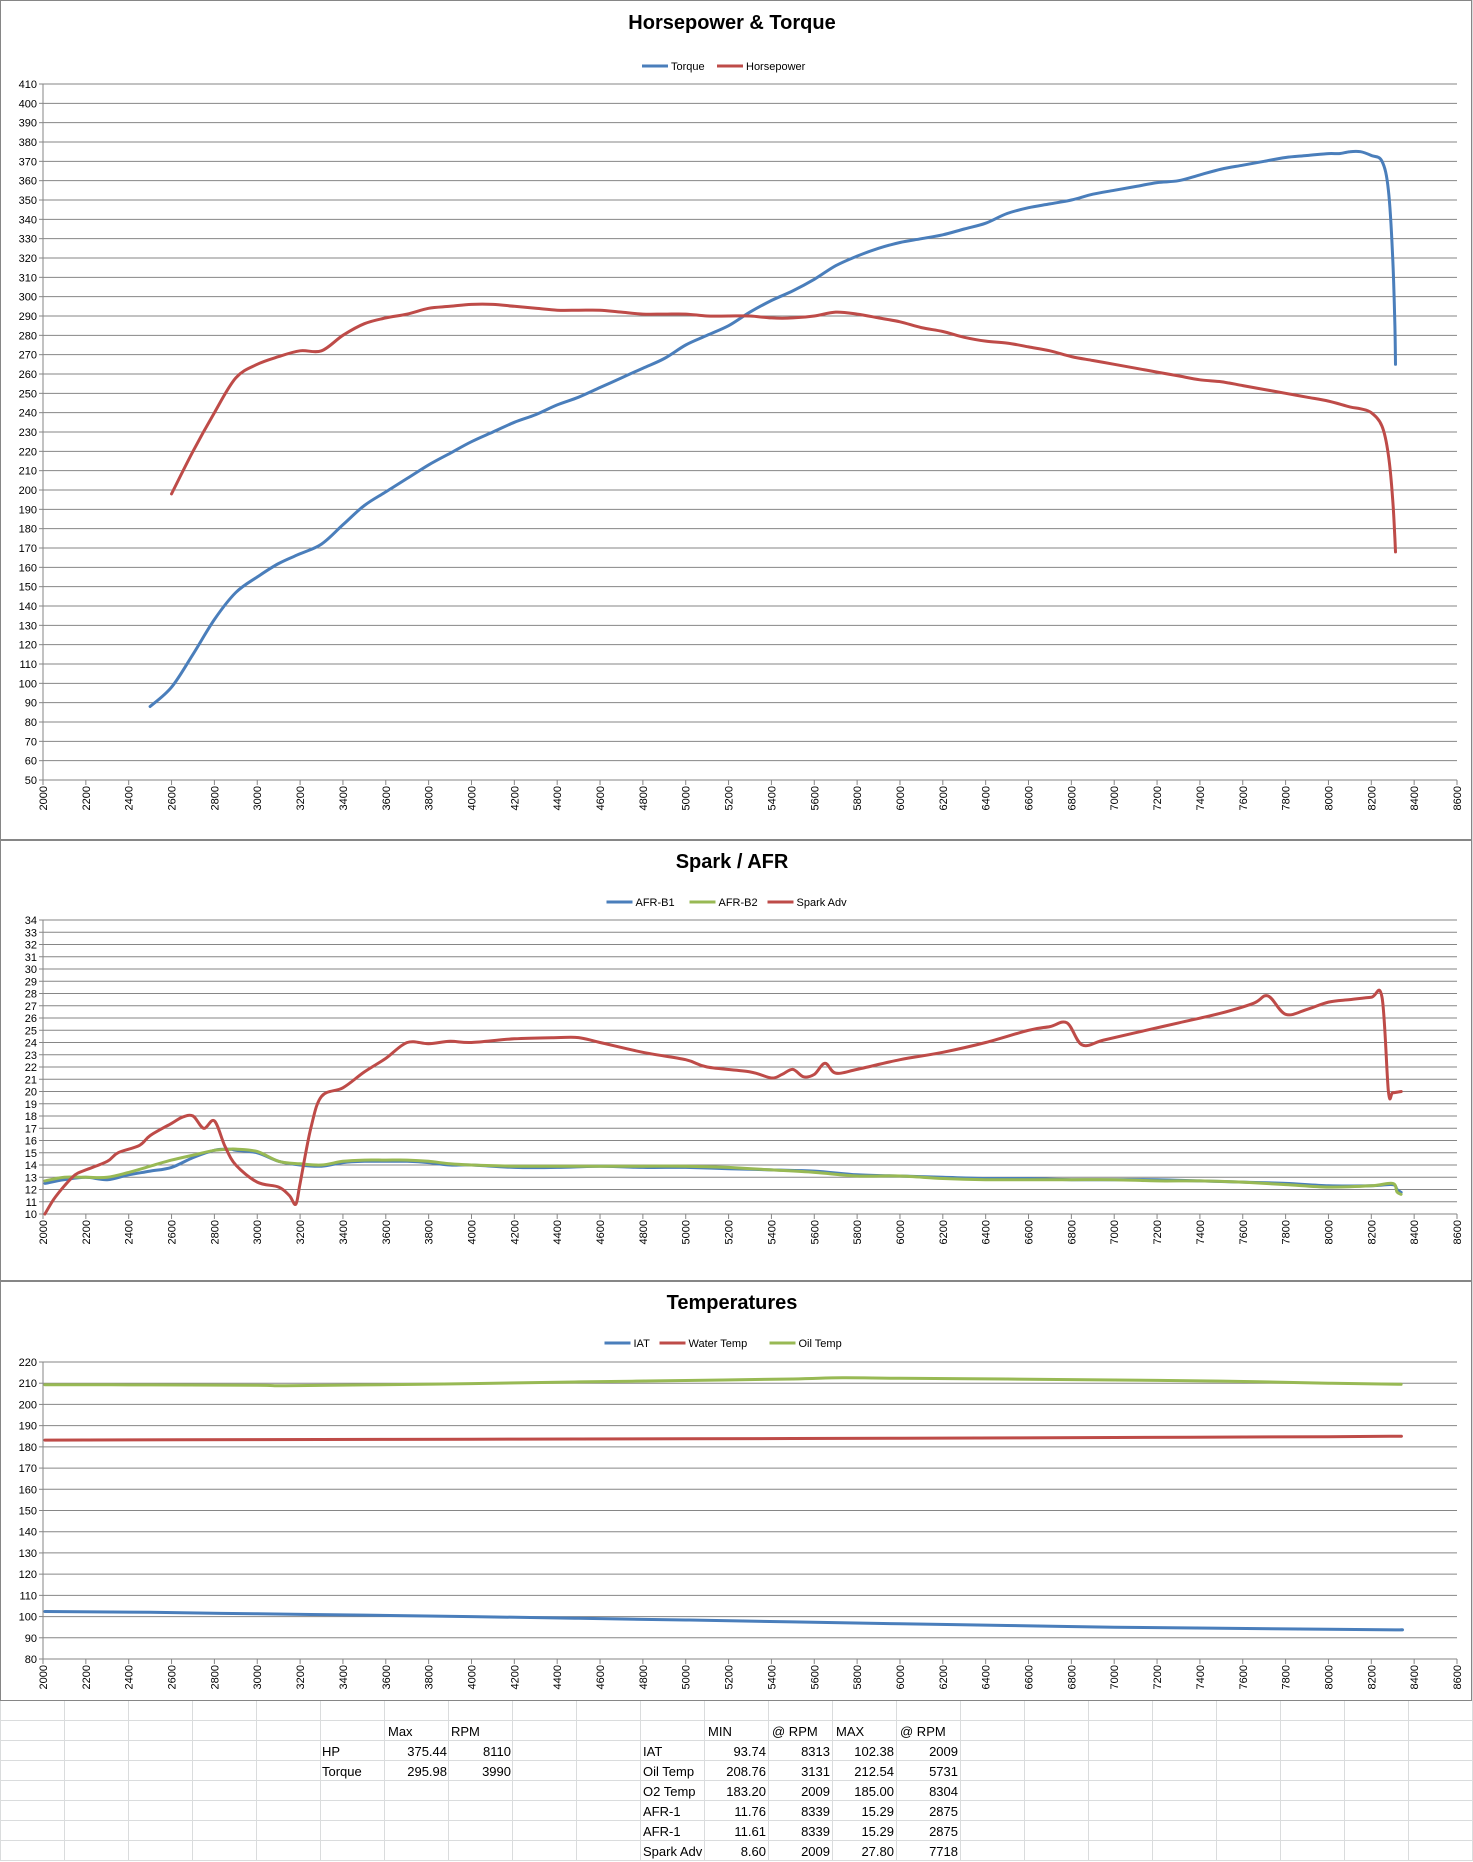 This screenshot has width=1473, height=1862. Describe the element at coordinates (31, 1056) in the screenshot. I see `y-tick-label: 23` at that location.